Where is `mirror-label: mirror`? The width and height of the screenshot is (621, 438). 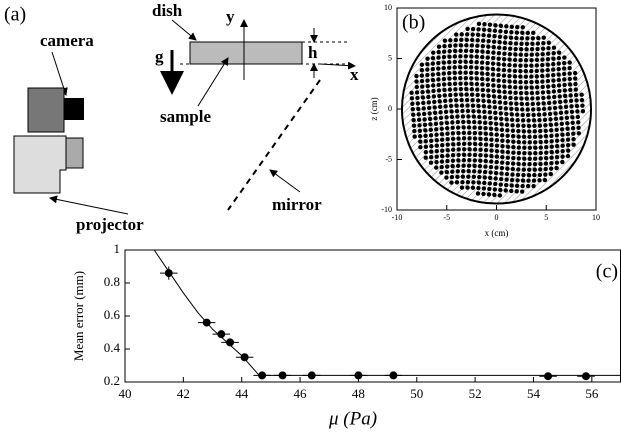
mirror-label: mirror is located at coordinates (297, 204).